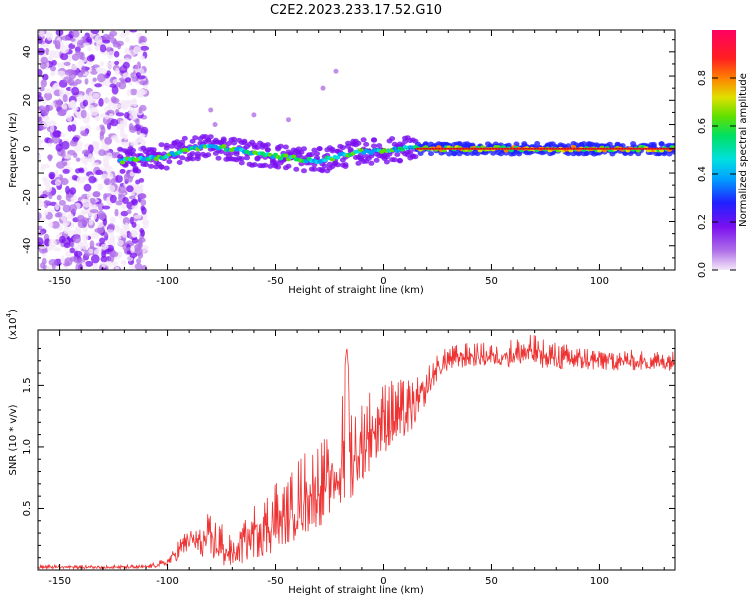 The width and height of the screenshot is (750, 600). I want to click on x-tick-label: 100, so click(599, 281).